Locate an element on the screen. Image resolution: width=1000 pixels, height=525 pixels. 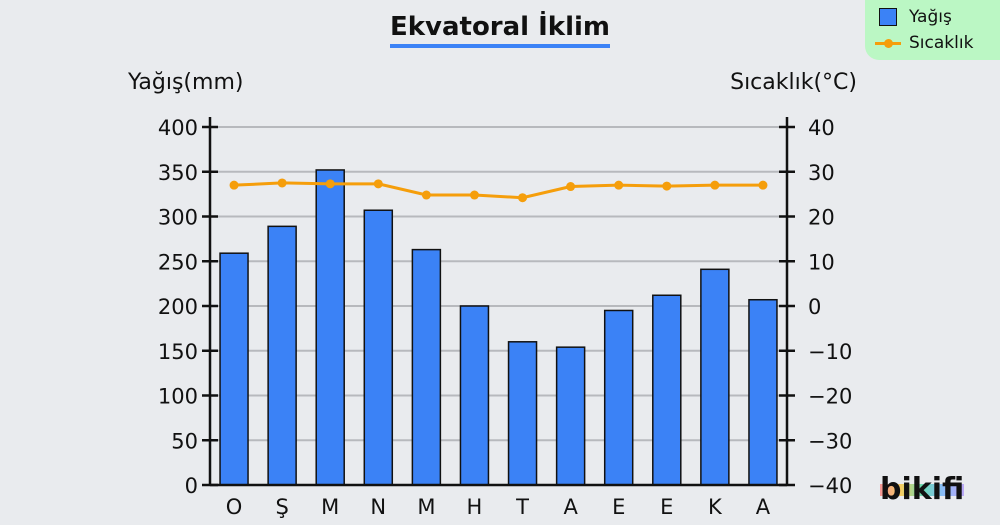
right-tick-label: 40 is located at coordinates (821, 128).